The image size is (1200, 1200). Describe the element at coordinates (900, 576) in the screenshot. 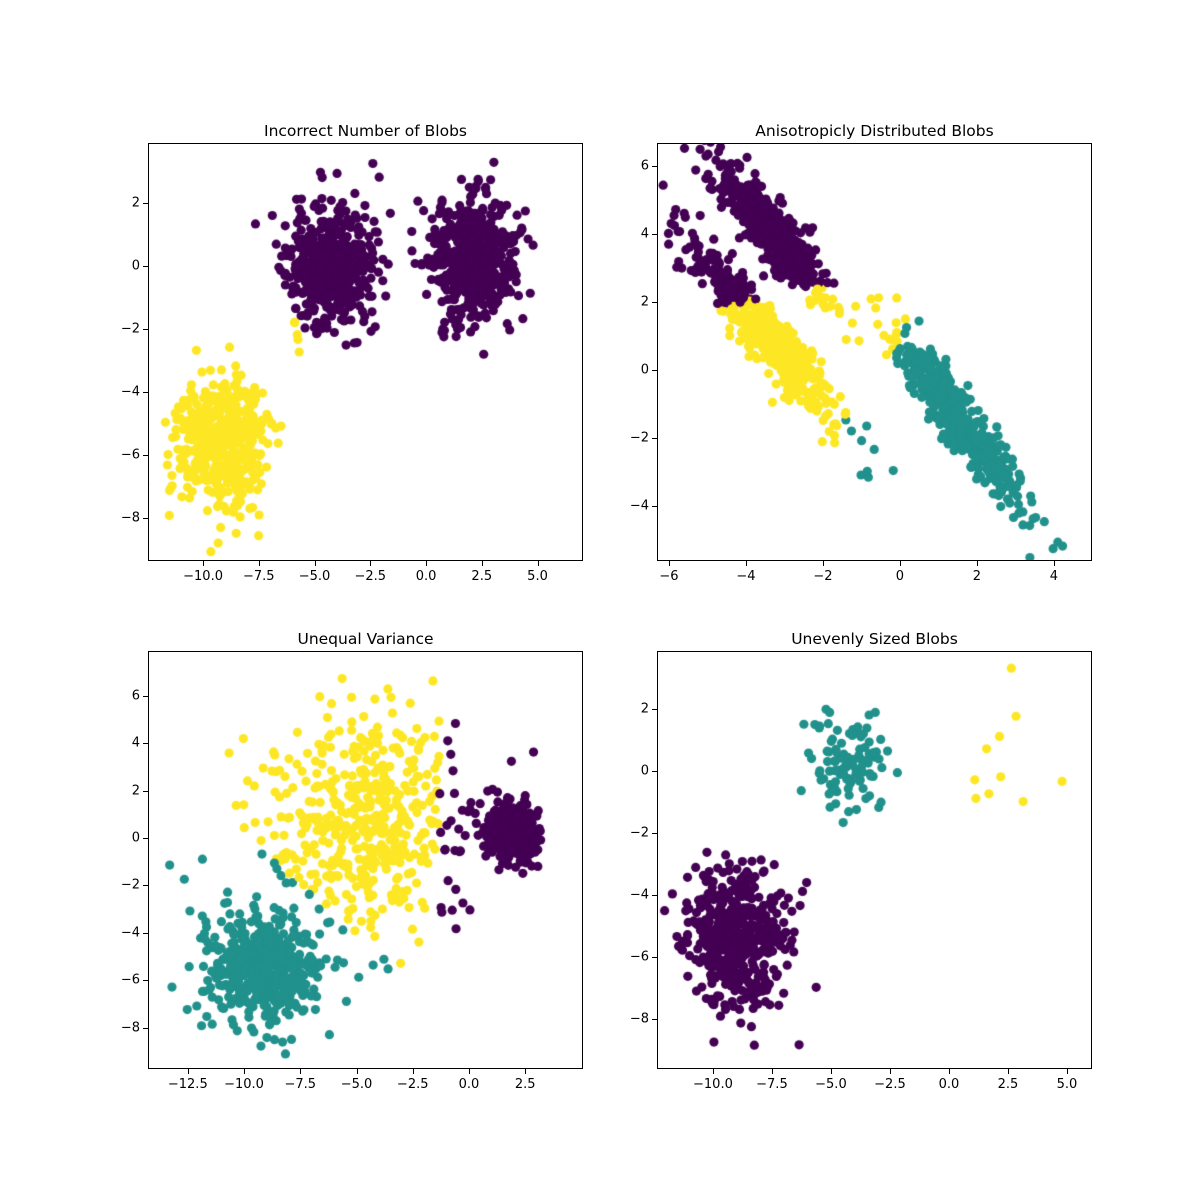

I see `x-tick-label: 0` at that location.